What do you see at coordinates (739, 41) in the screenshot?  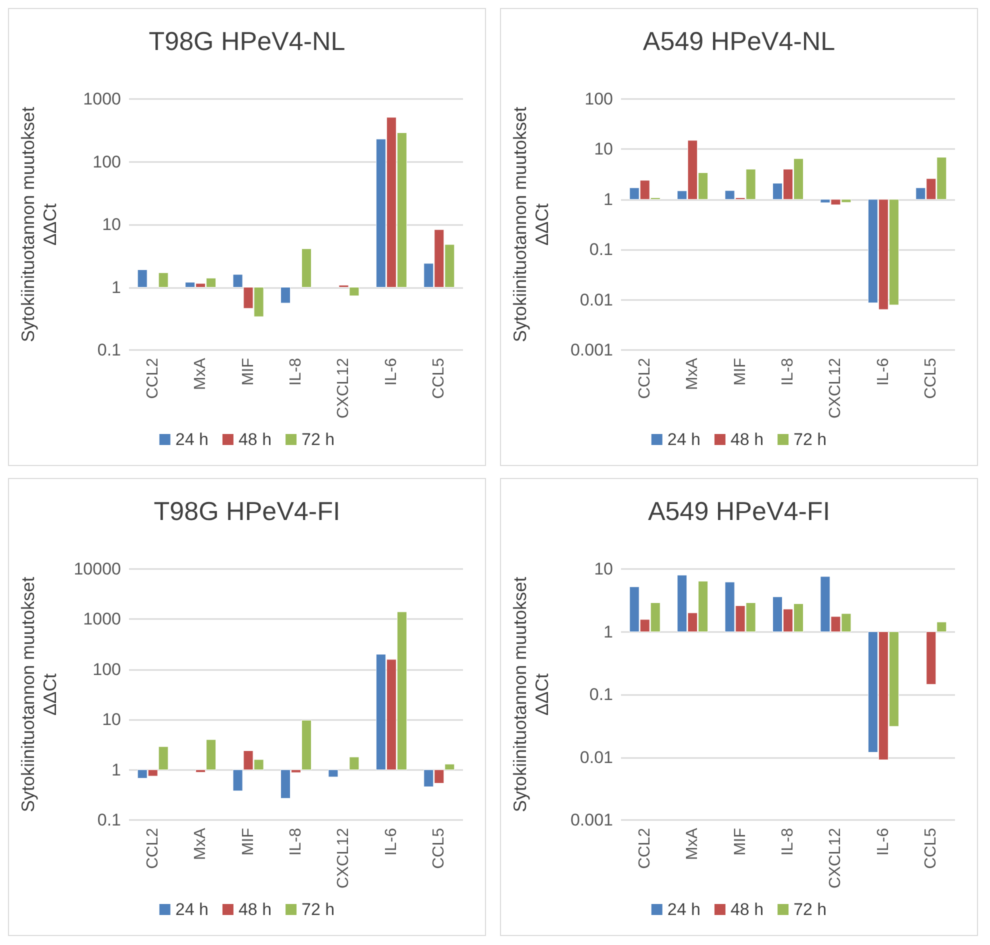 I see `chart-title: A549 HPeV4-NL` at bounding box center [739, 41].